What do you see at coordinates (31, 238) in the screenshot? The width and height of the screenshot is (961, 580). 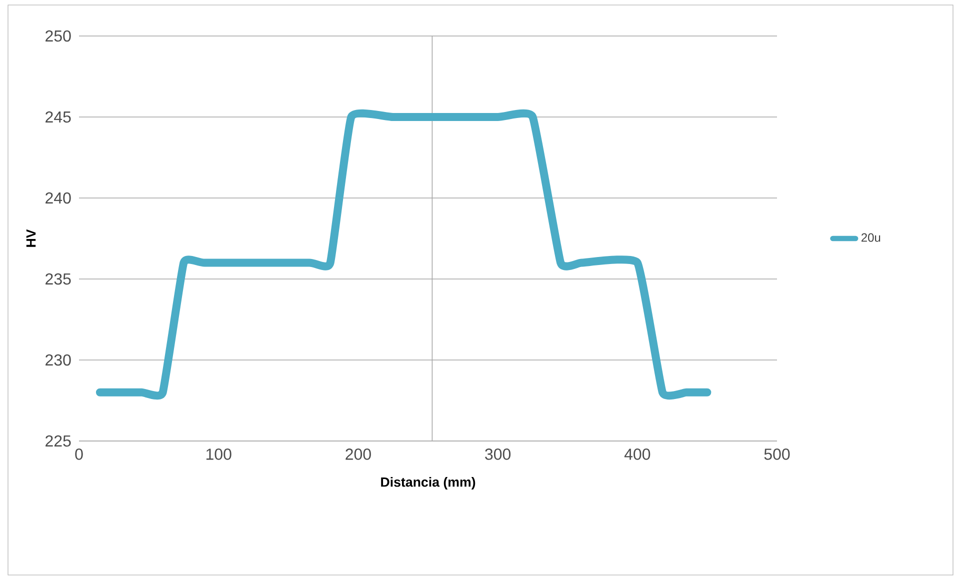 I see `y-axis-title: HV` at bounding box center [31, 238].